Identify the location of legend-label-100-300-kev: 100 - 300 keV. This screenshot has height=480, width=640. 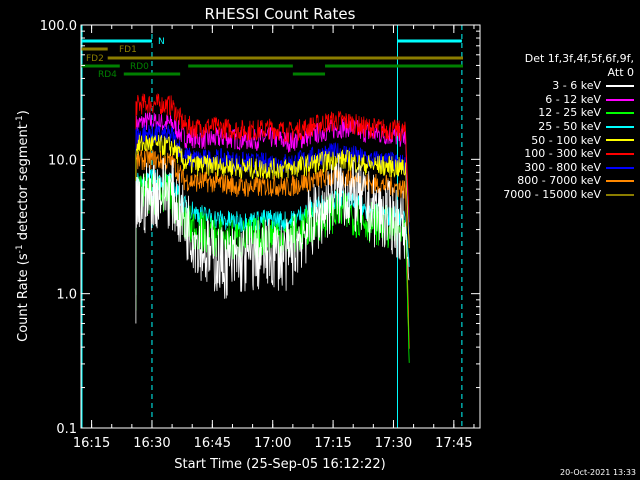
(562, 154).